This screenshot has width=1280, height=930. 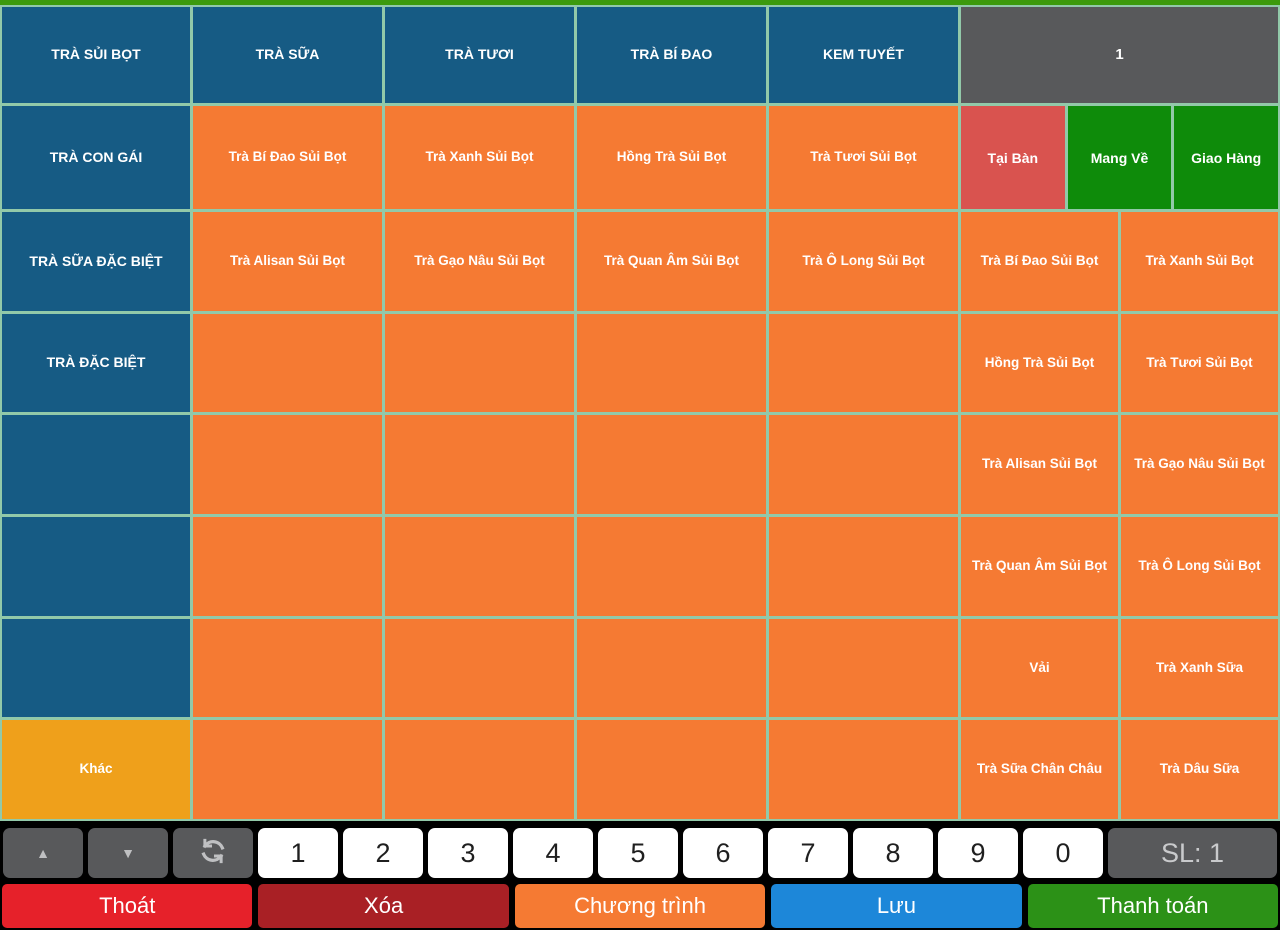 What do you see at coordinates (1153, 906) in the screenshot?
I see `pay-button: Thanh toán` at bounding box center [1153, 906].